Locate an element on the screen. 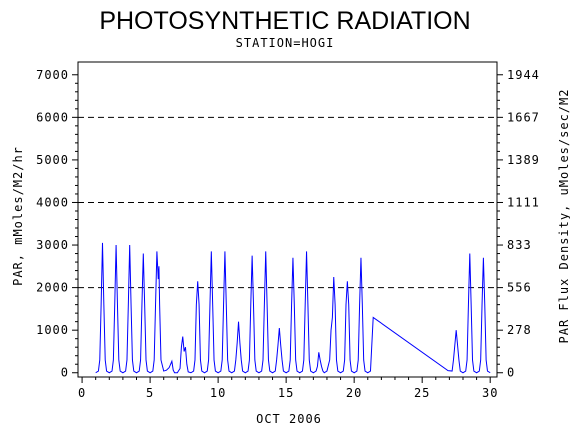 Image resolution: width=570 pixels, height=435 pixels. y-tick-label: 1000 is located at coordinates (52, 330).